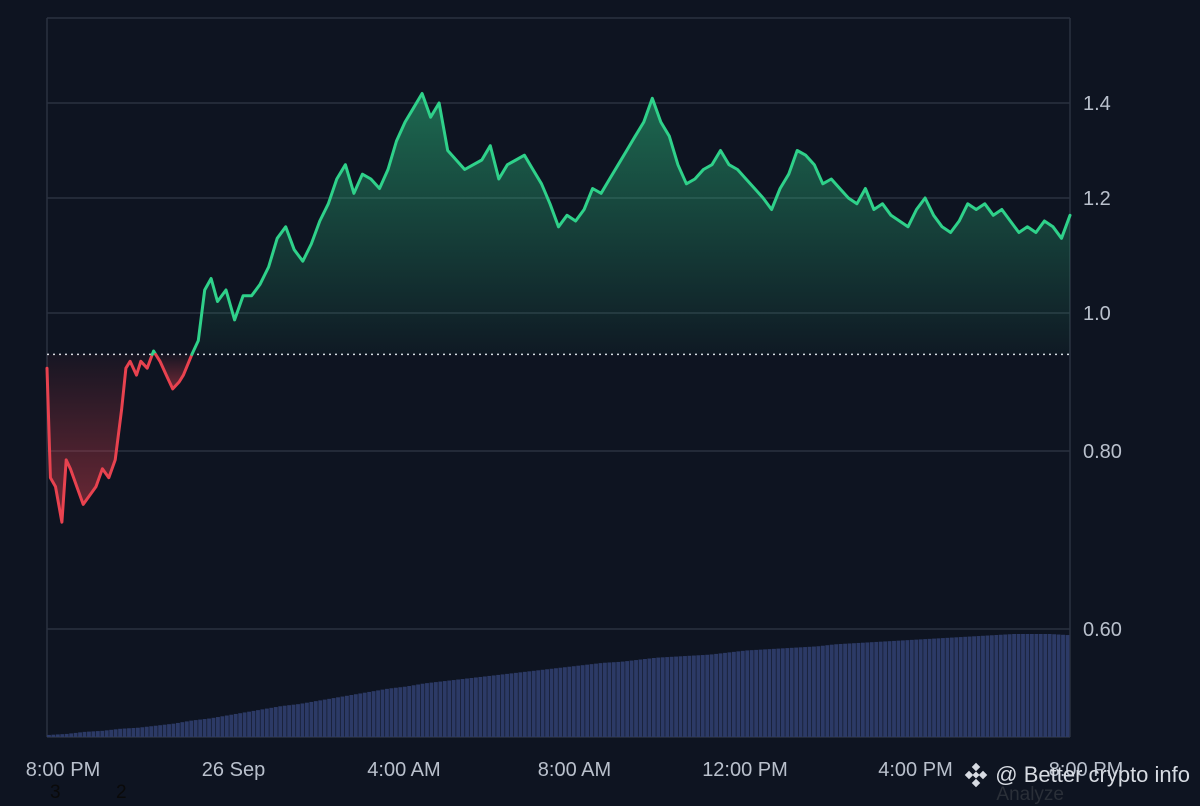 This screenshot has width=1200, height=806. Describe the element at coordinates (403, 770) in the screenshot. I see `x-tick-label: 4:00 AM` at that location.